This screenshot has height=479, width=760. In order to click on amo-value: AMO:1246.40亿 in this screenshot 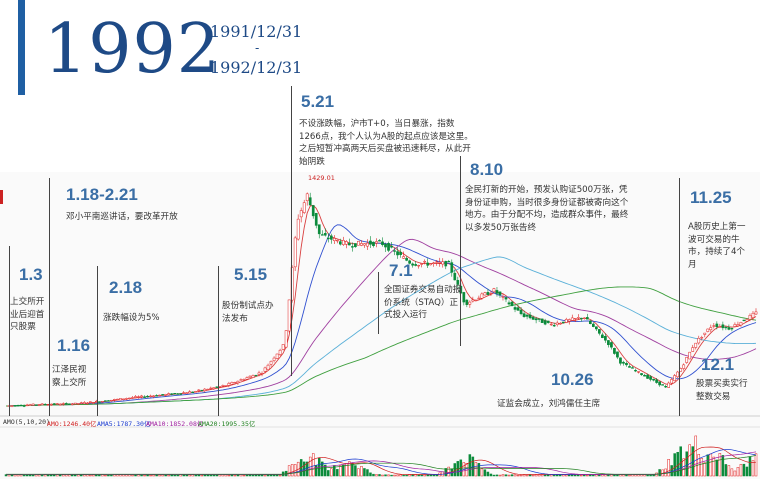, I will do `click(72, 424)`.